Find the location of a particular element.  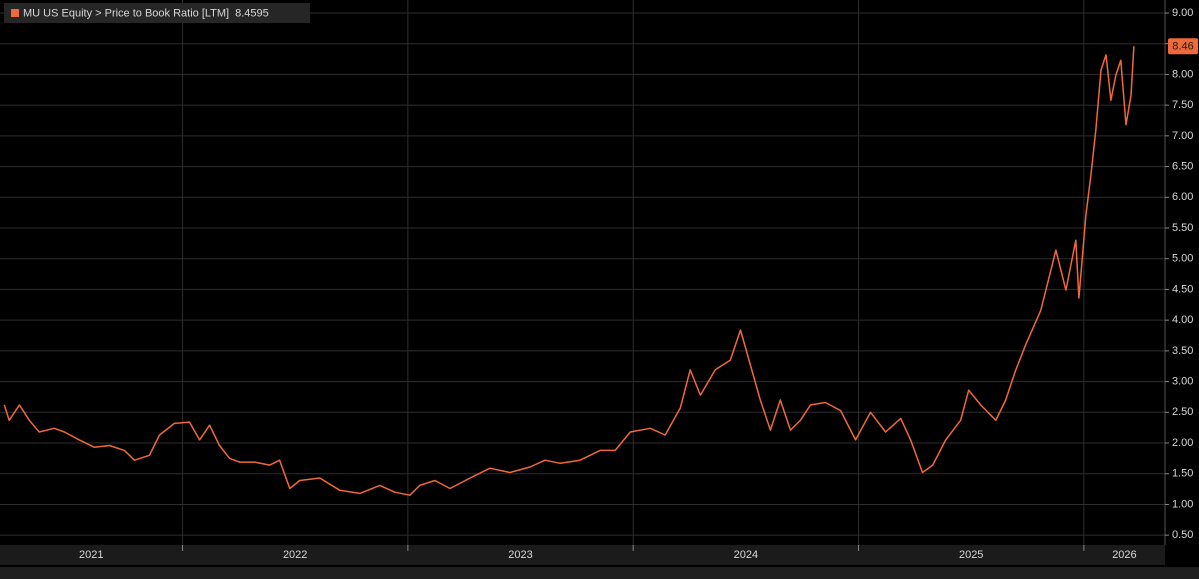

y-tick-label: 6.50 is located at coordinates (1182, 166).